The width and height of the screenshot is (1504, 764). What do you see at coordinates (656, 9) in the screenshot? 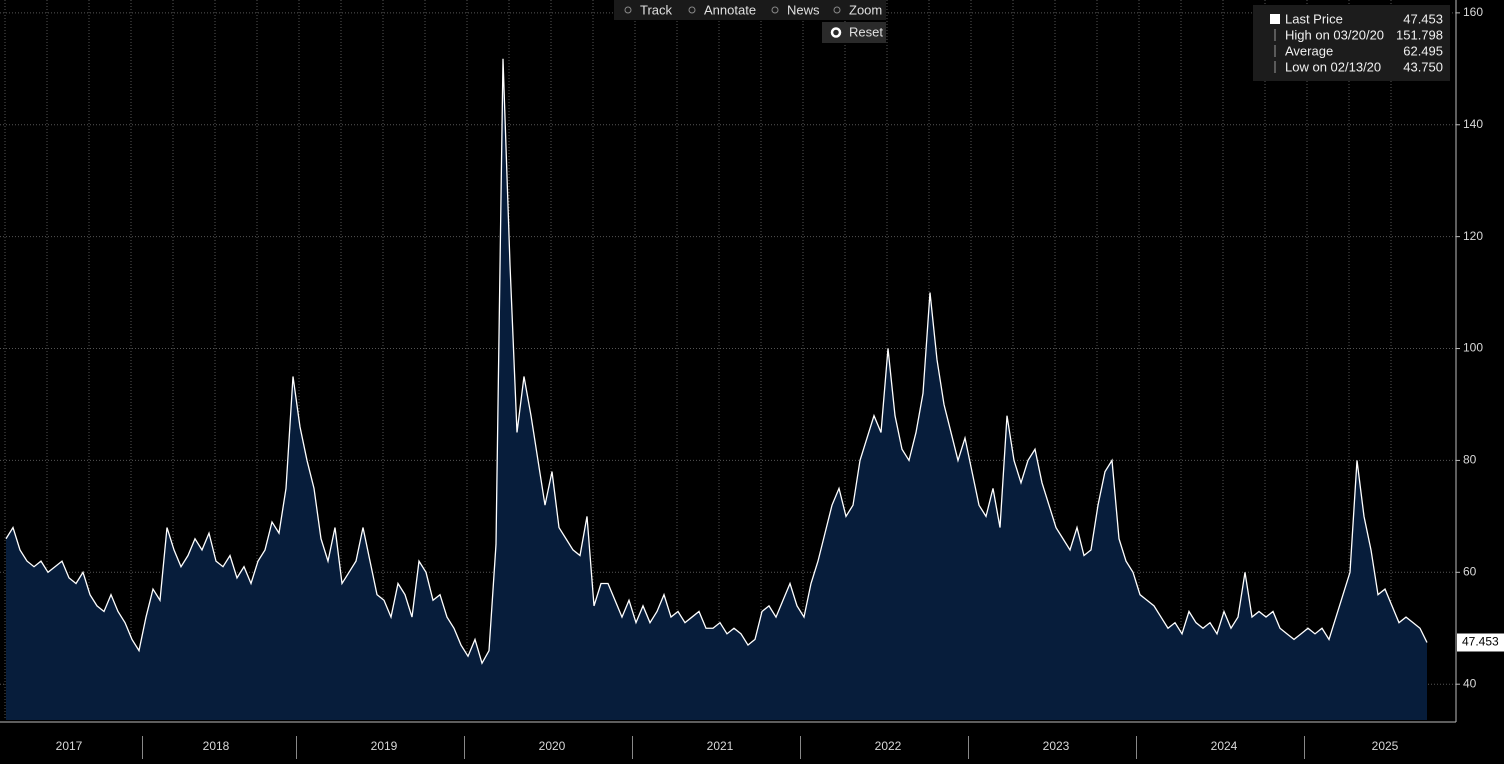
I see `toolbar-button: Track` at bounding box center [656, 9].